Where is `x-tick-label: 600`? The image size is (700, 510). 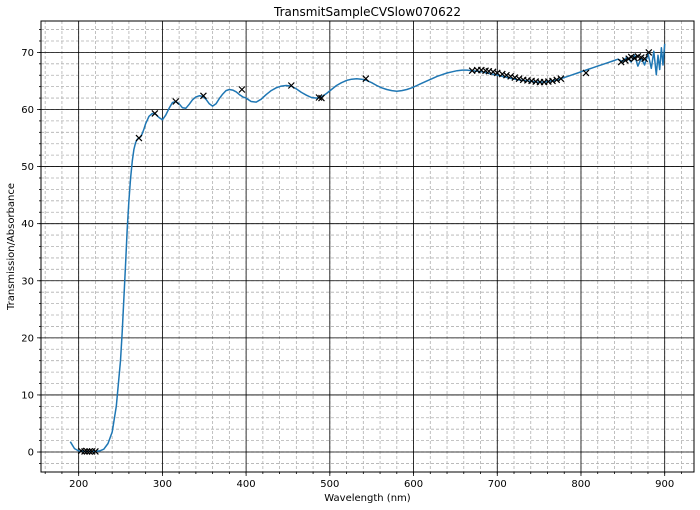 x-tick-label: 600 is located at coordinates (413, 484).